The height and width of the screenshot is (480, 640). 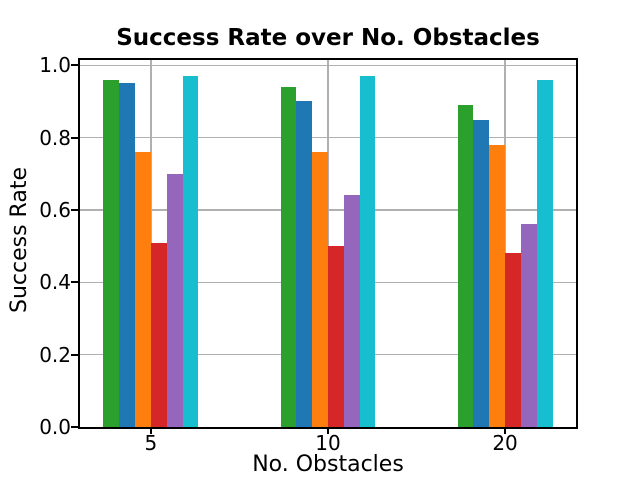 I want to click on x-axis-label: No. Obstacles, so click(x=328, y=464).